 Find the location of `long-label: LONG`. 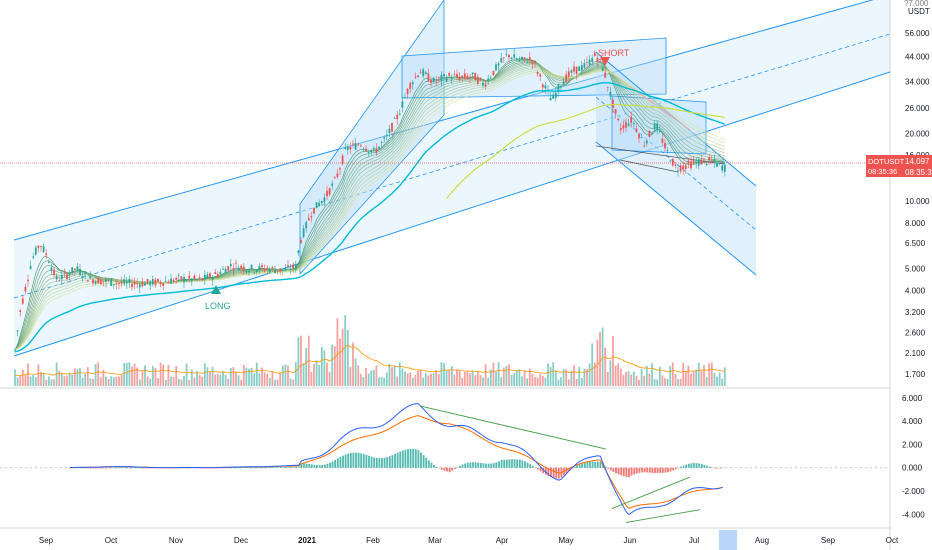

long-label: LONG is located at coordinates (218, 306).